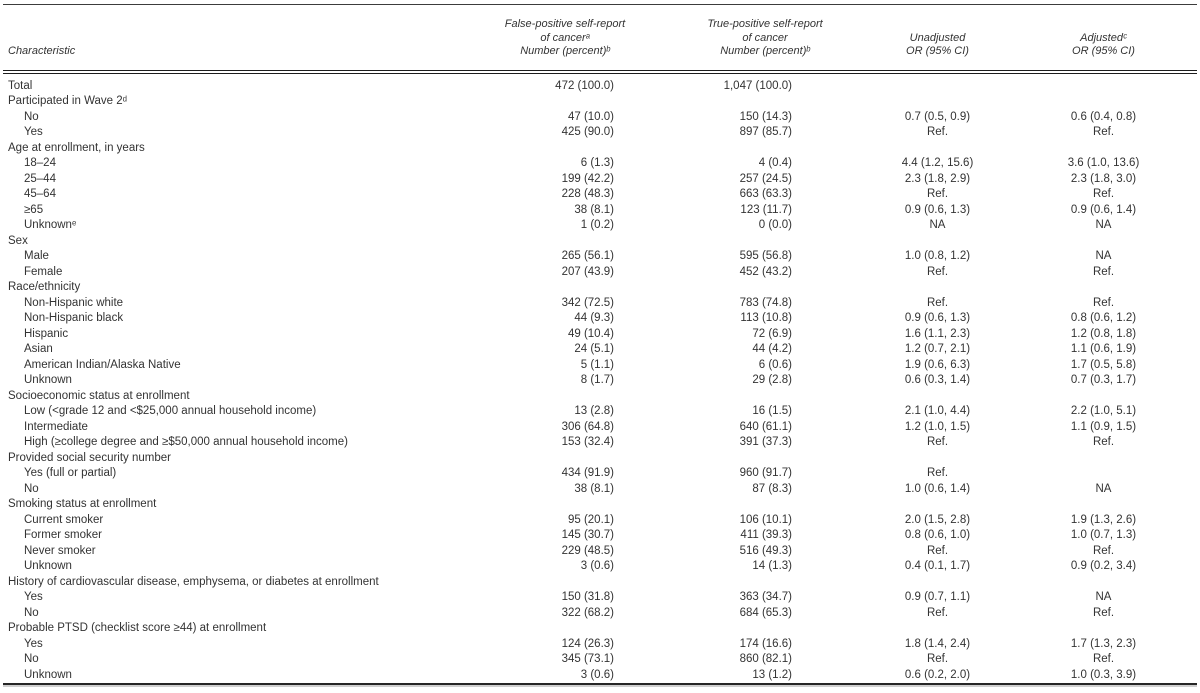  I want to click on cell-false-positive: 5 (1.1), so click(597, 364).